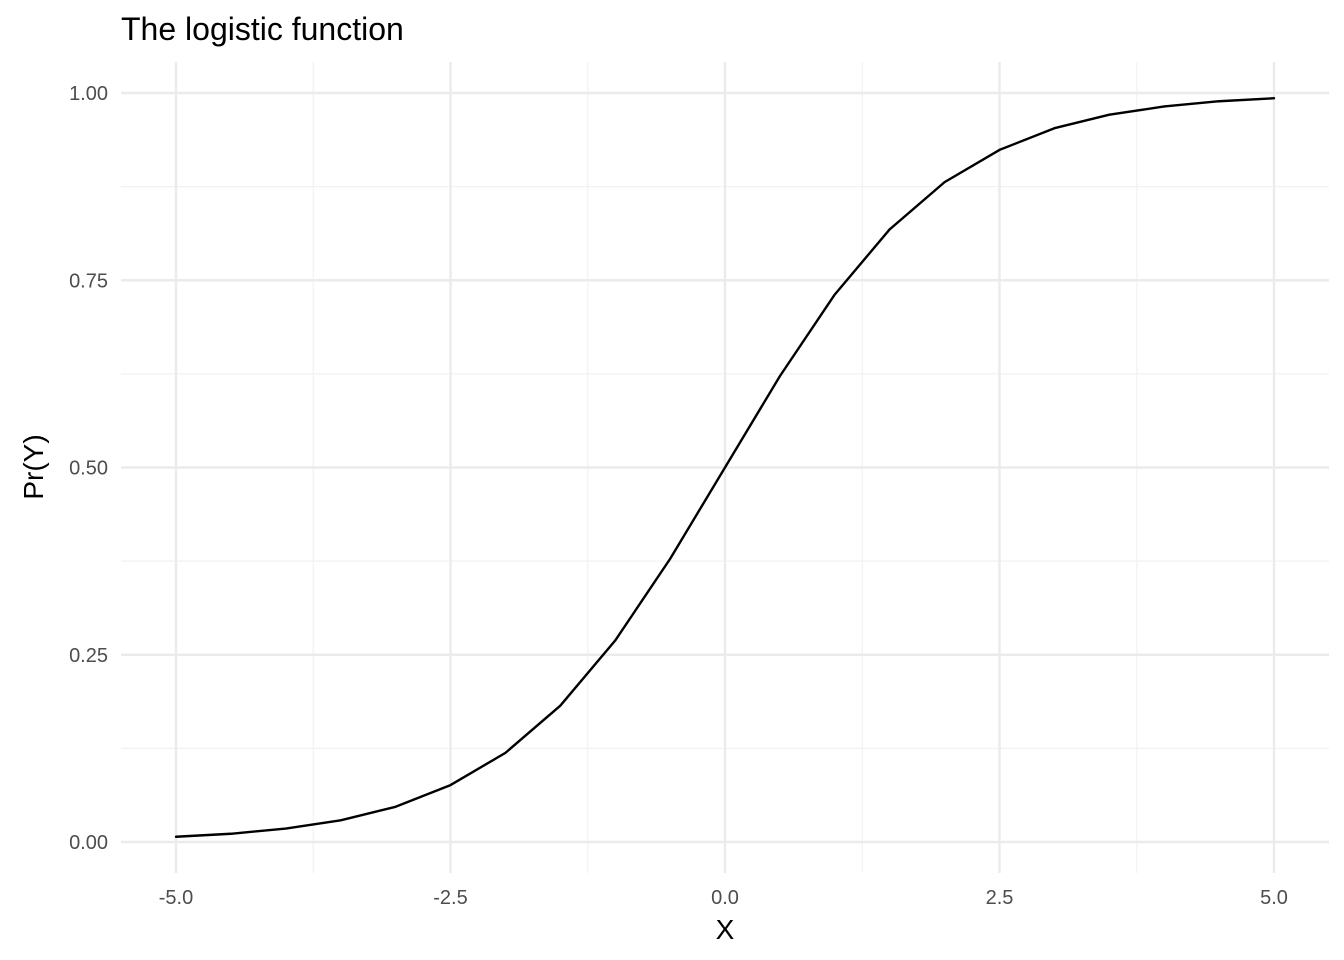 The height and width of the screenshot is (960, 1344). Describe the element at coordinates (88, 94) in the screenshot. I see `y-tick-label: 1.00` at that location.